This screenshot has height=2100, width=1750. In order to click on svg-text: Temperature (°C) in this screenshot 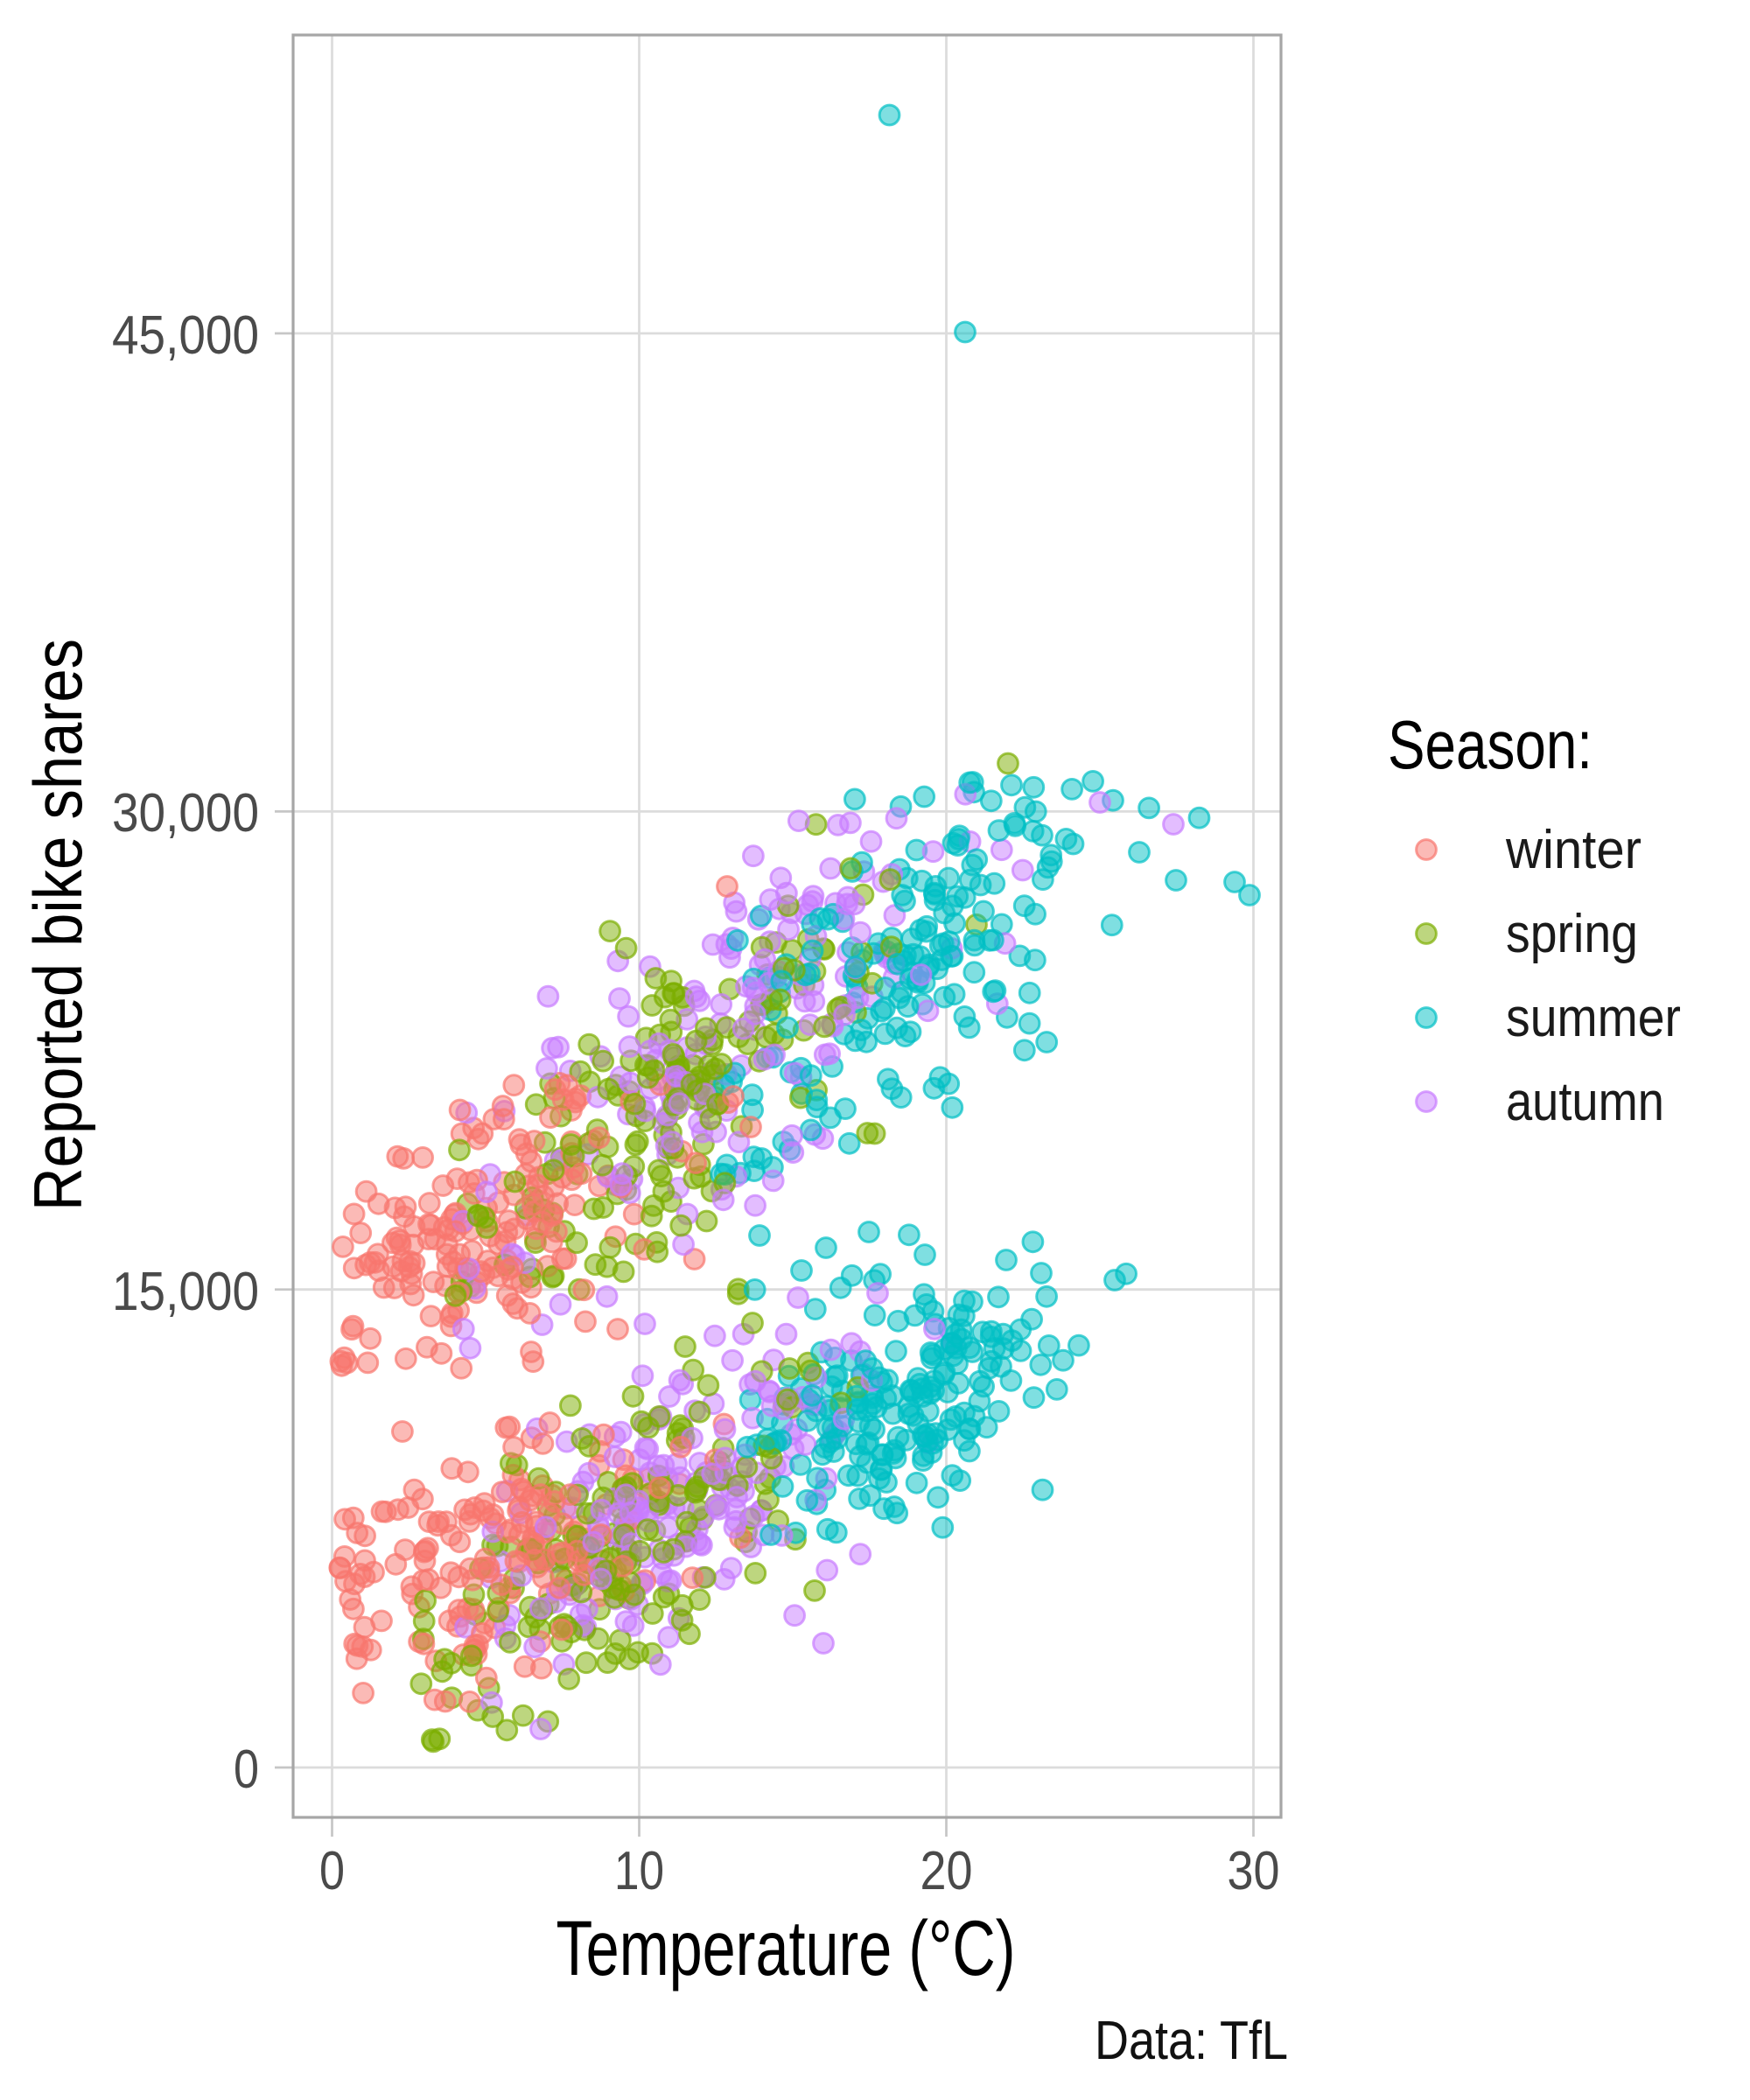, I will do `click(786, 1948)`.